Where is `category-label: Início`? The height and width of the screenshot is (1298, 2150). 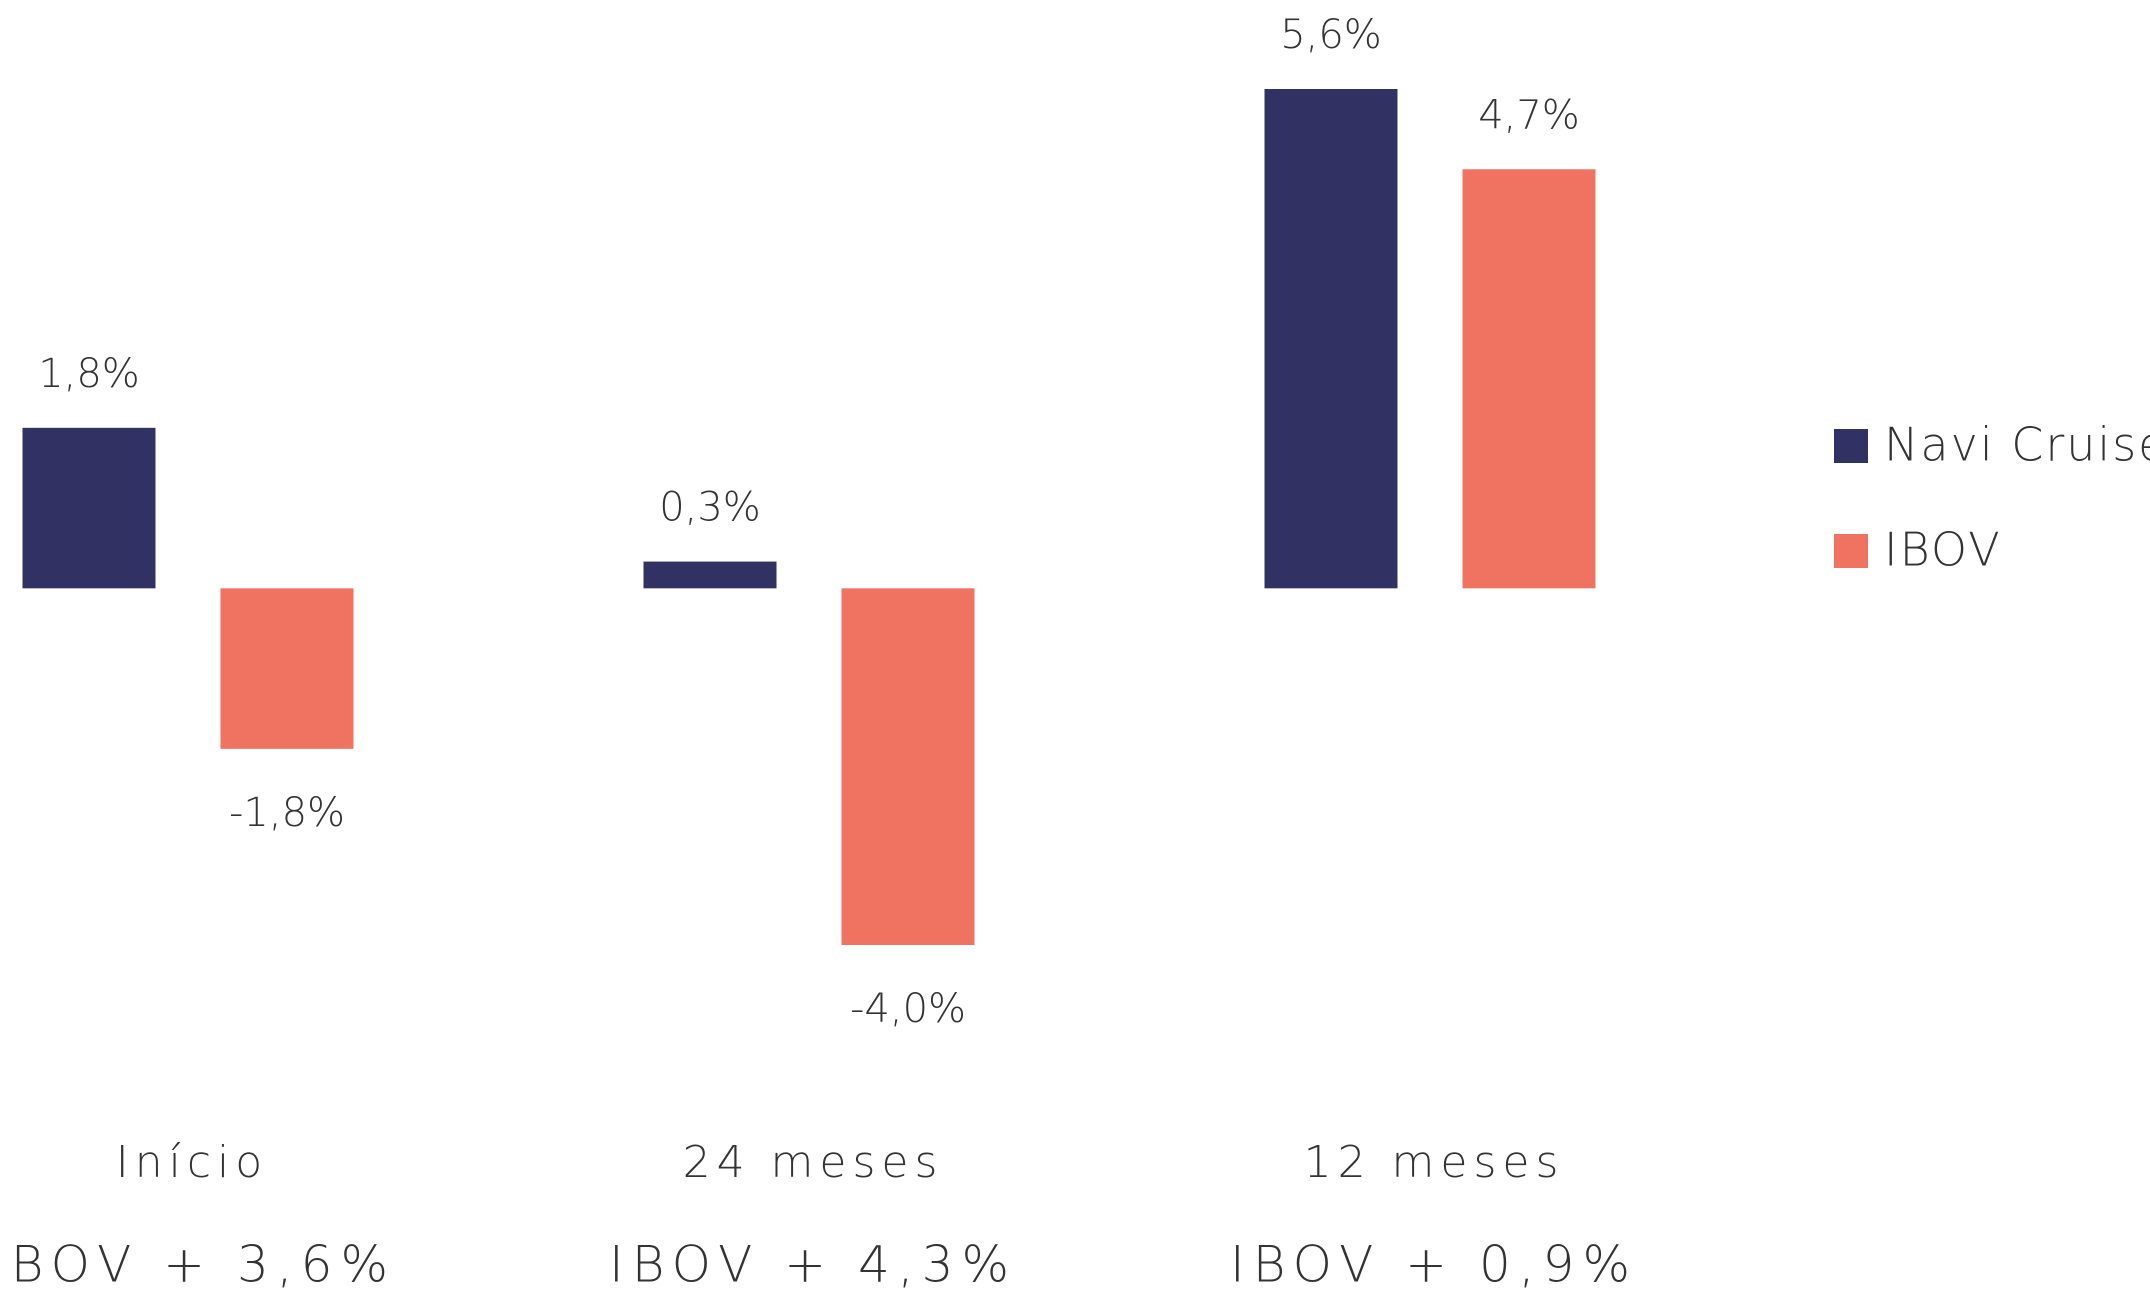 category-label: Início is located at coordinates (192, 1162).